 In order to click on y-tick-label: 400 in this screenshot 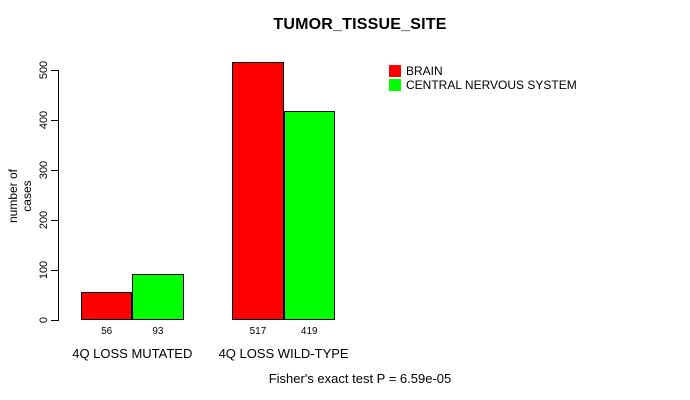, I will do `click(44, 120)`.